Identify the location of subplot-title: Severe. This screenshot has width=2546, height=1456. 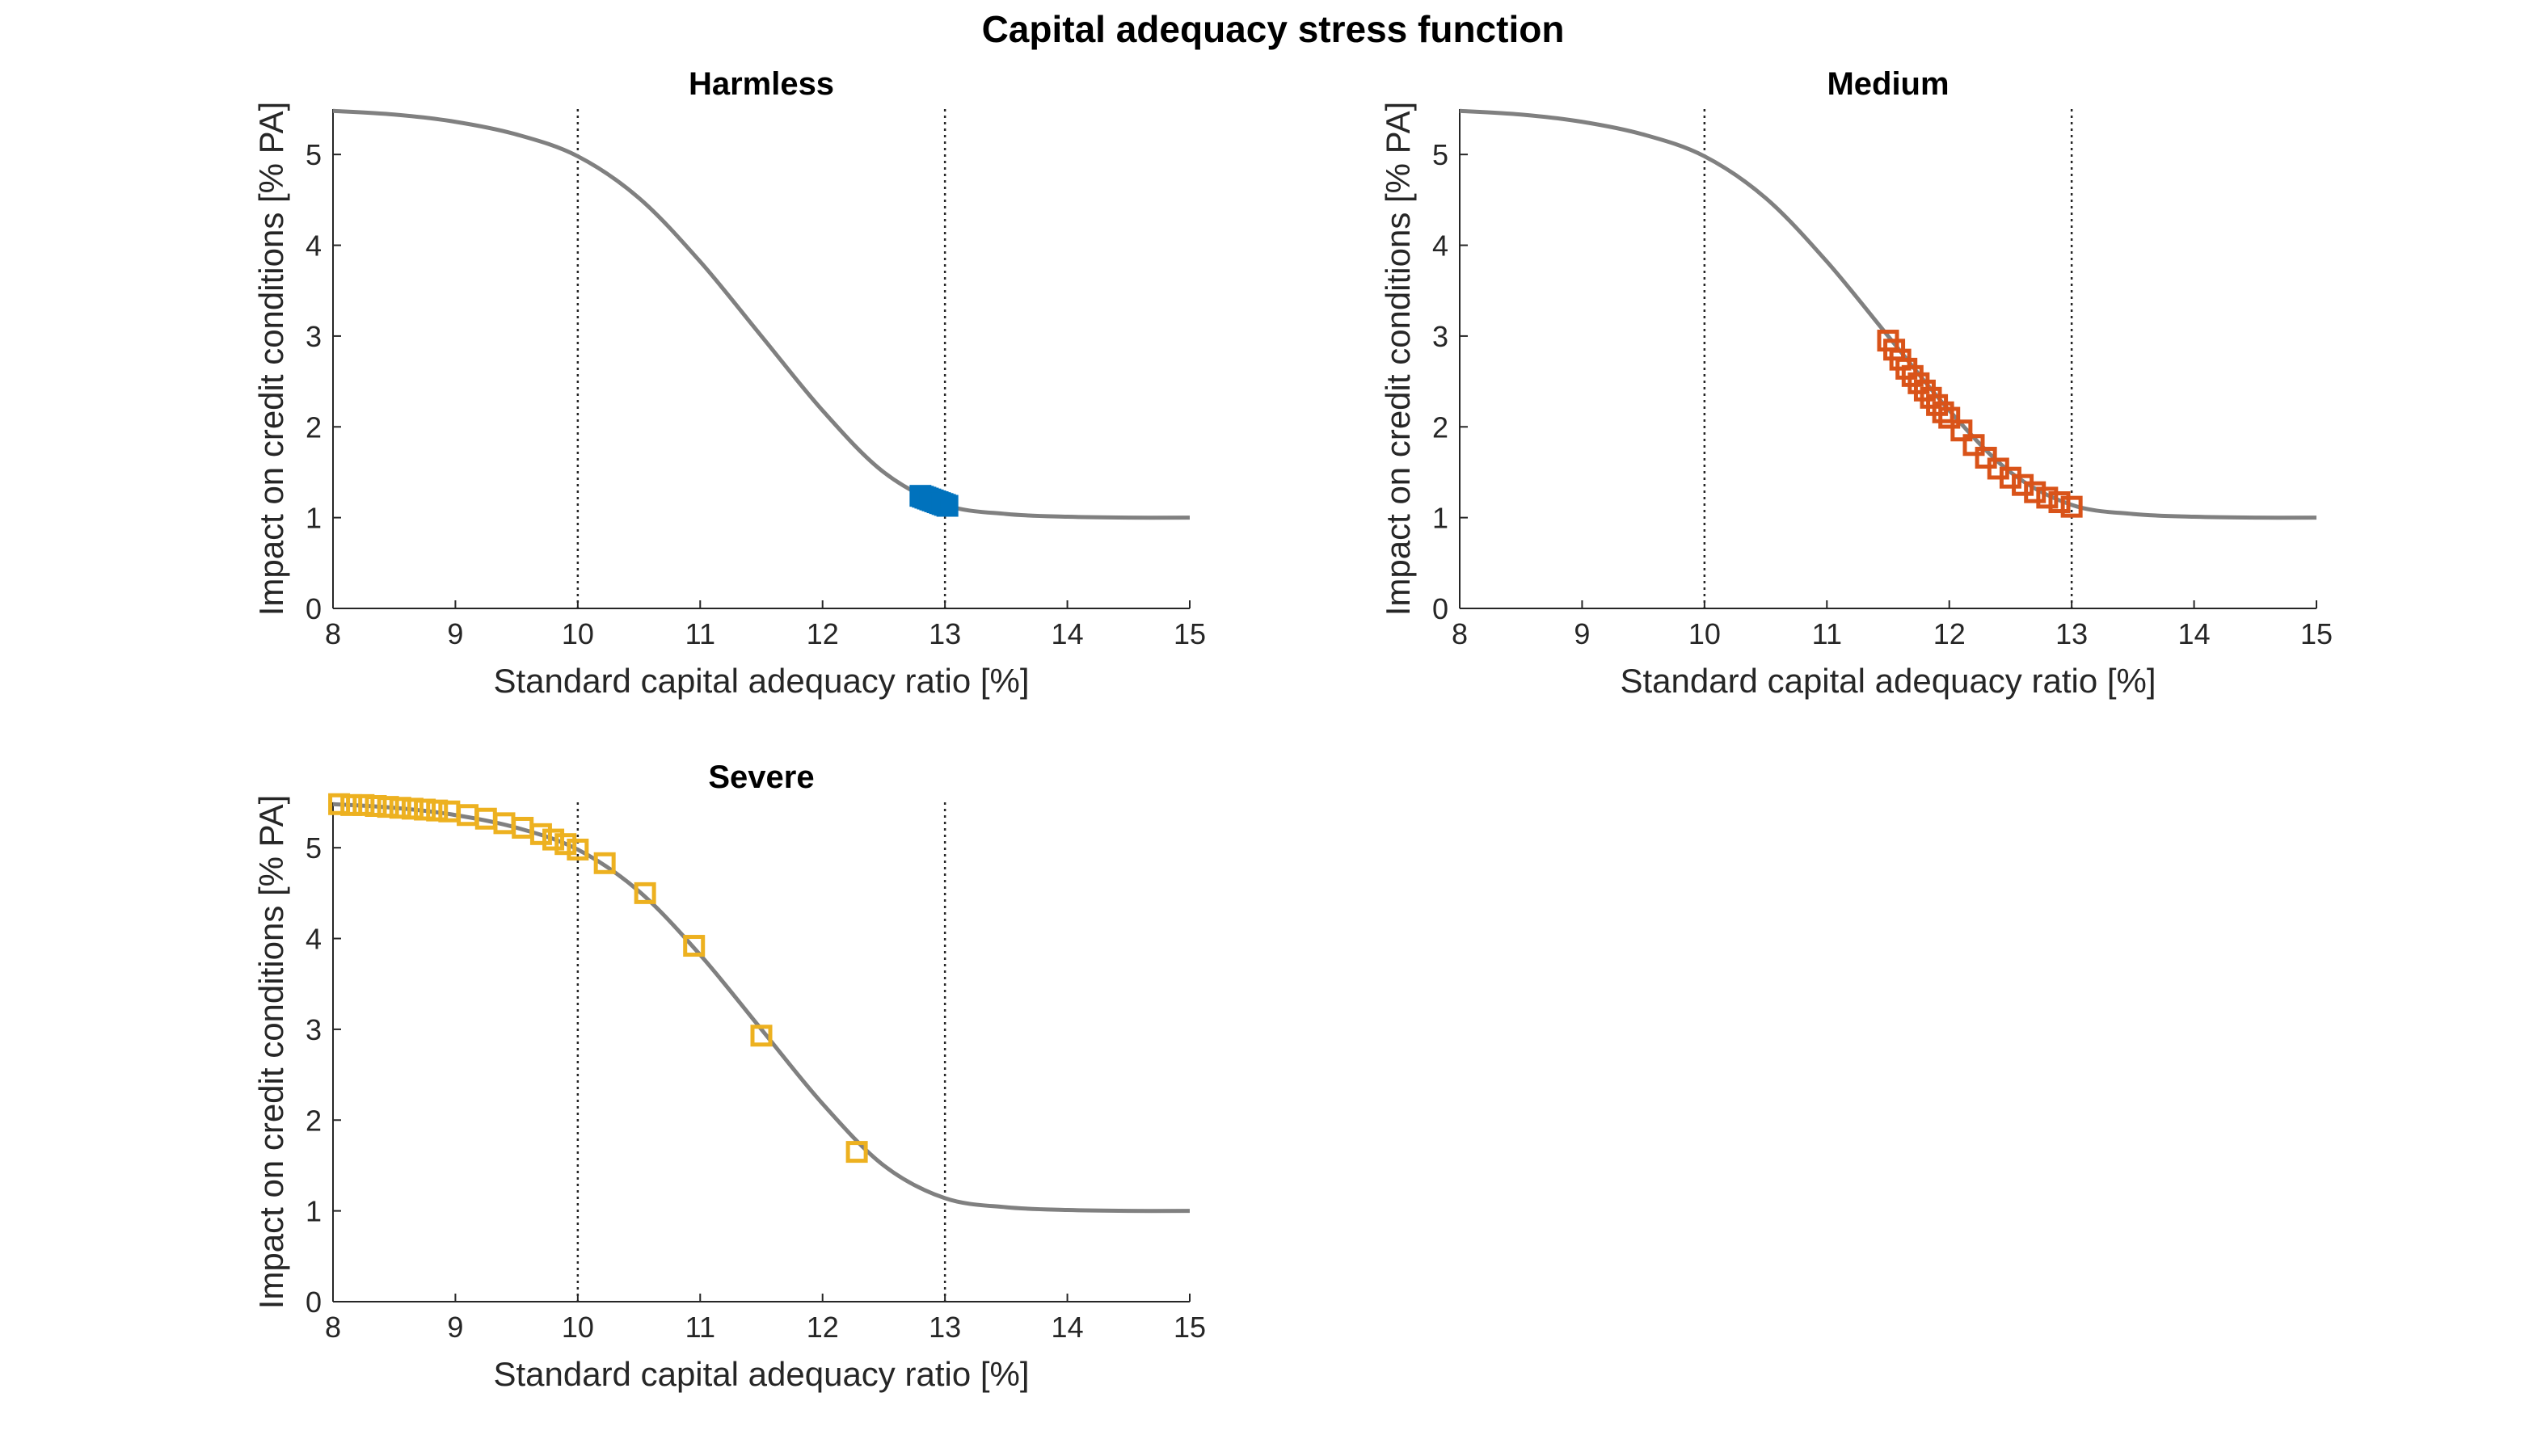
(761, 777).